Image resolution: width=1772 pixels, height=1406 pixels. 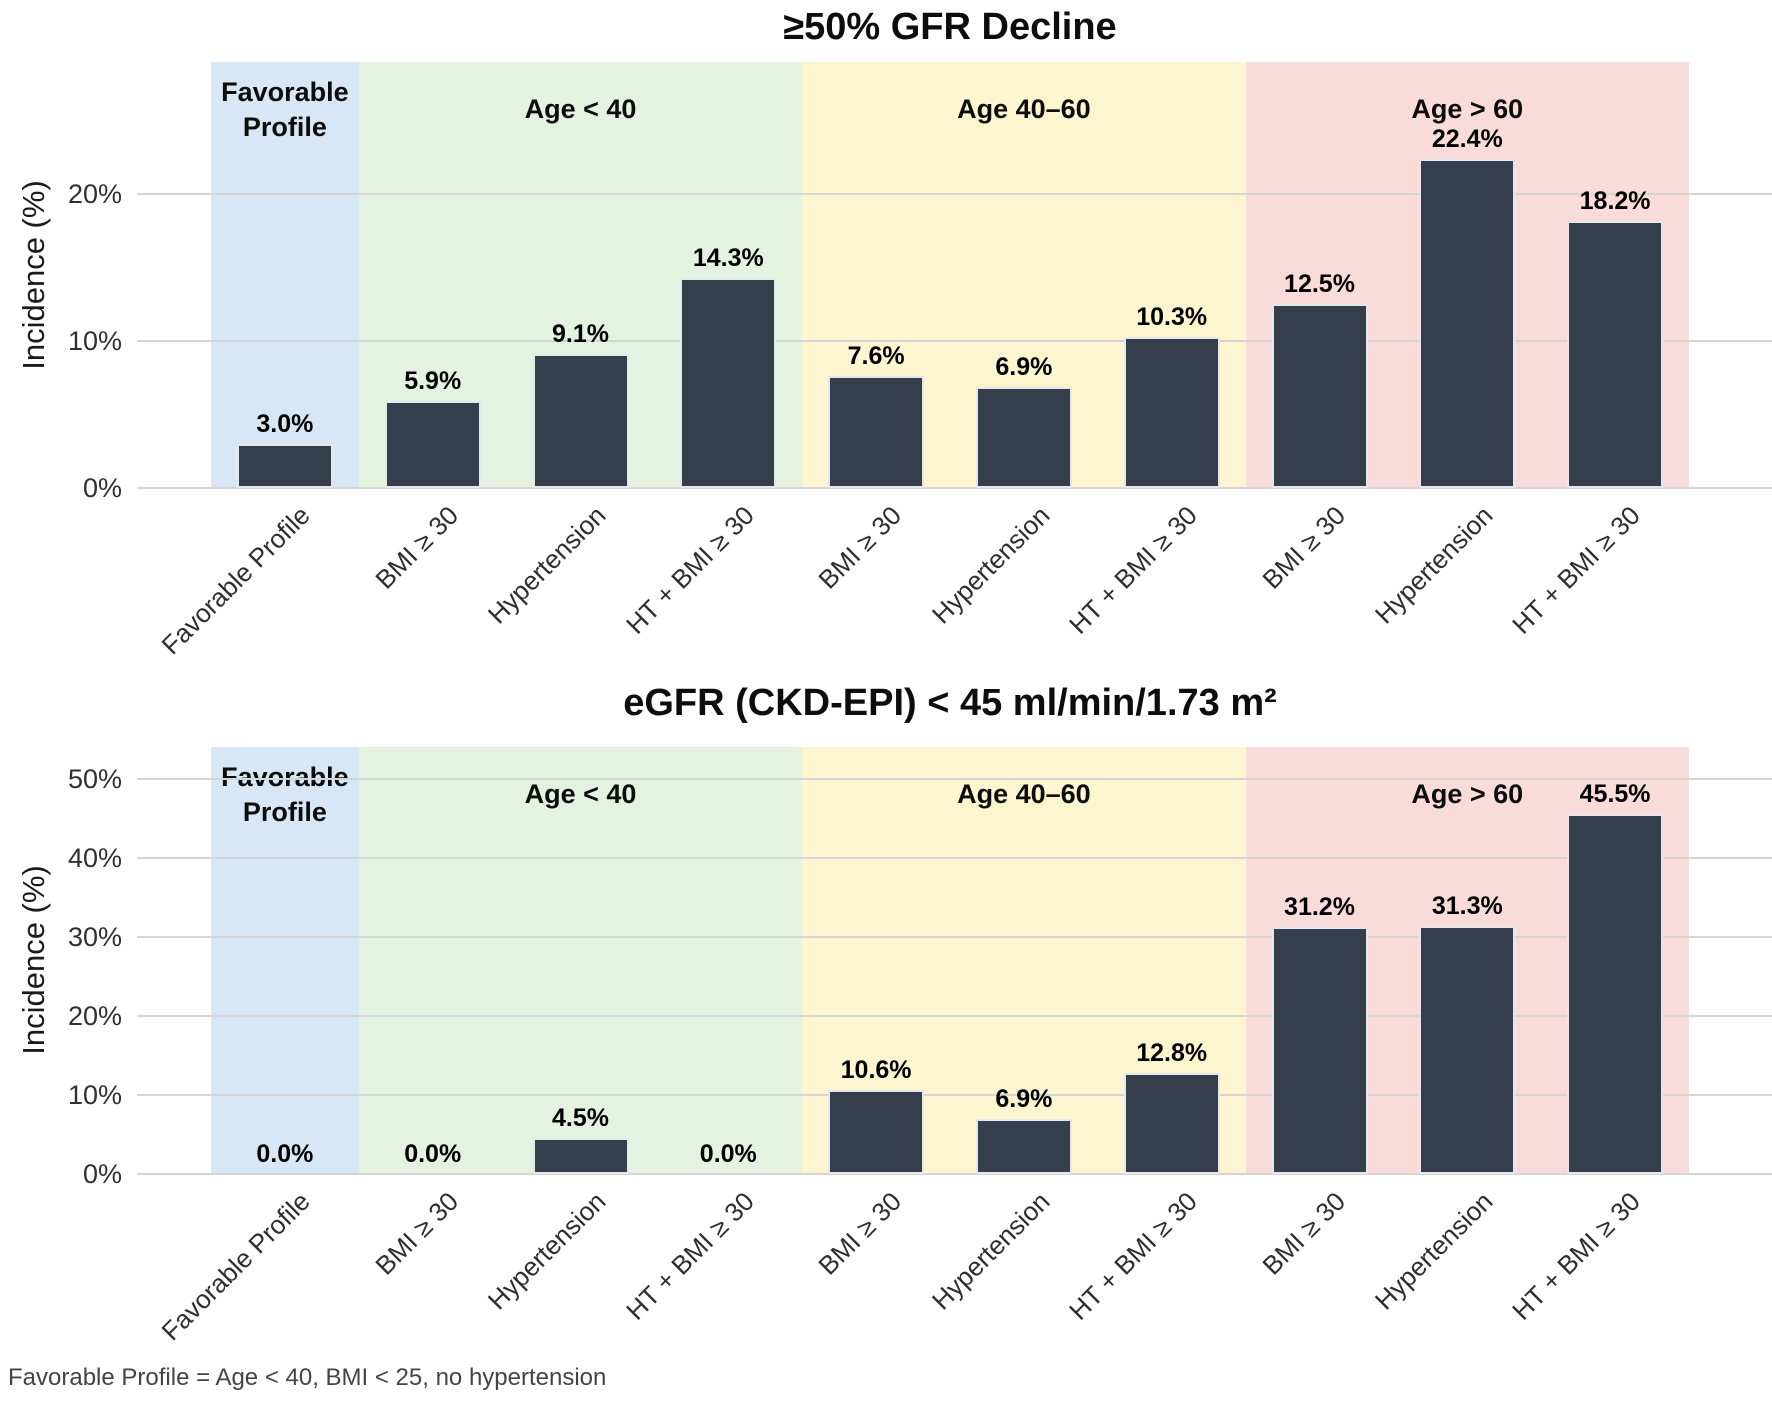 I want to click on gridline-30%, so click(x=954, y=936).